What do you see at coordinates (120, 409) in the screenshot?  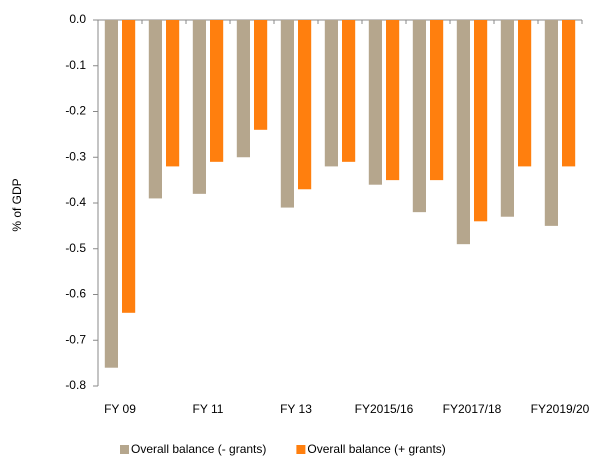 I see `x-tick-label: FY 09` at bounding box center [120, 409].